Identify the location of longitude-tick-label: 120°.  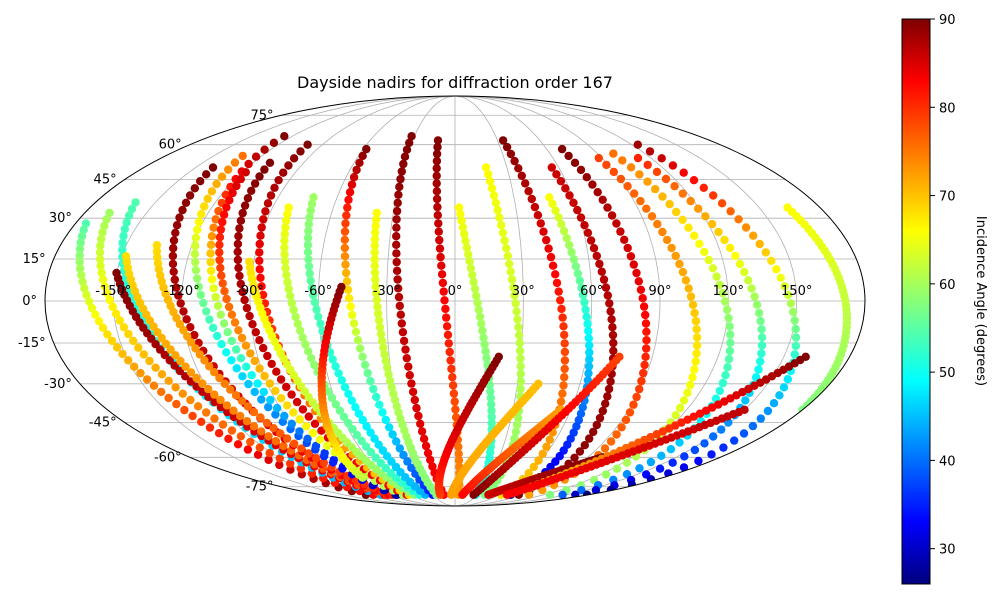
(728, 291).